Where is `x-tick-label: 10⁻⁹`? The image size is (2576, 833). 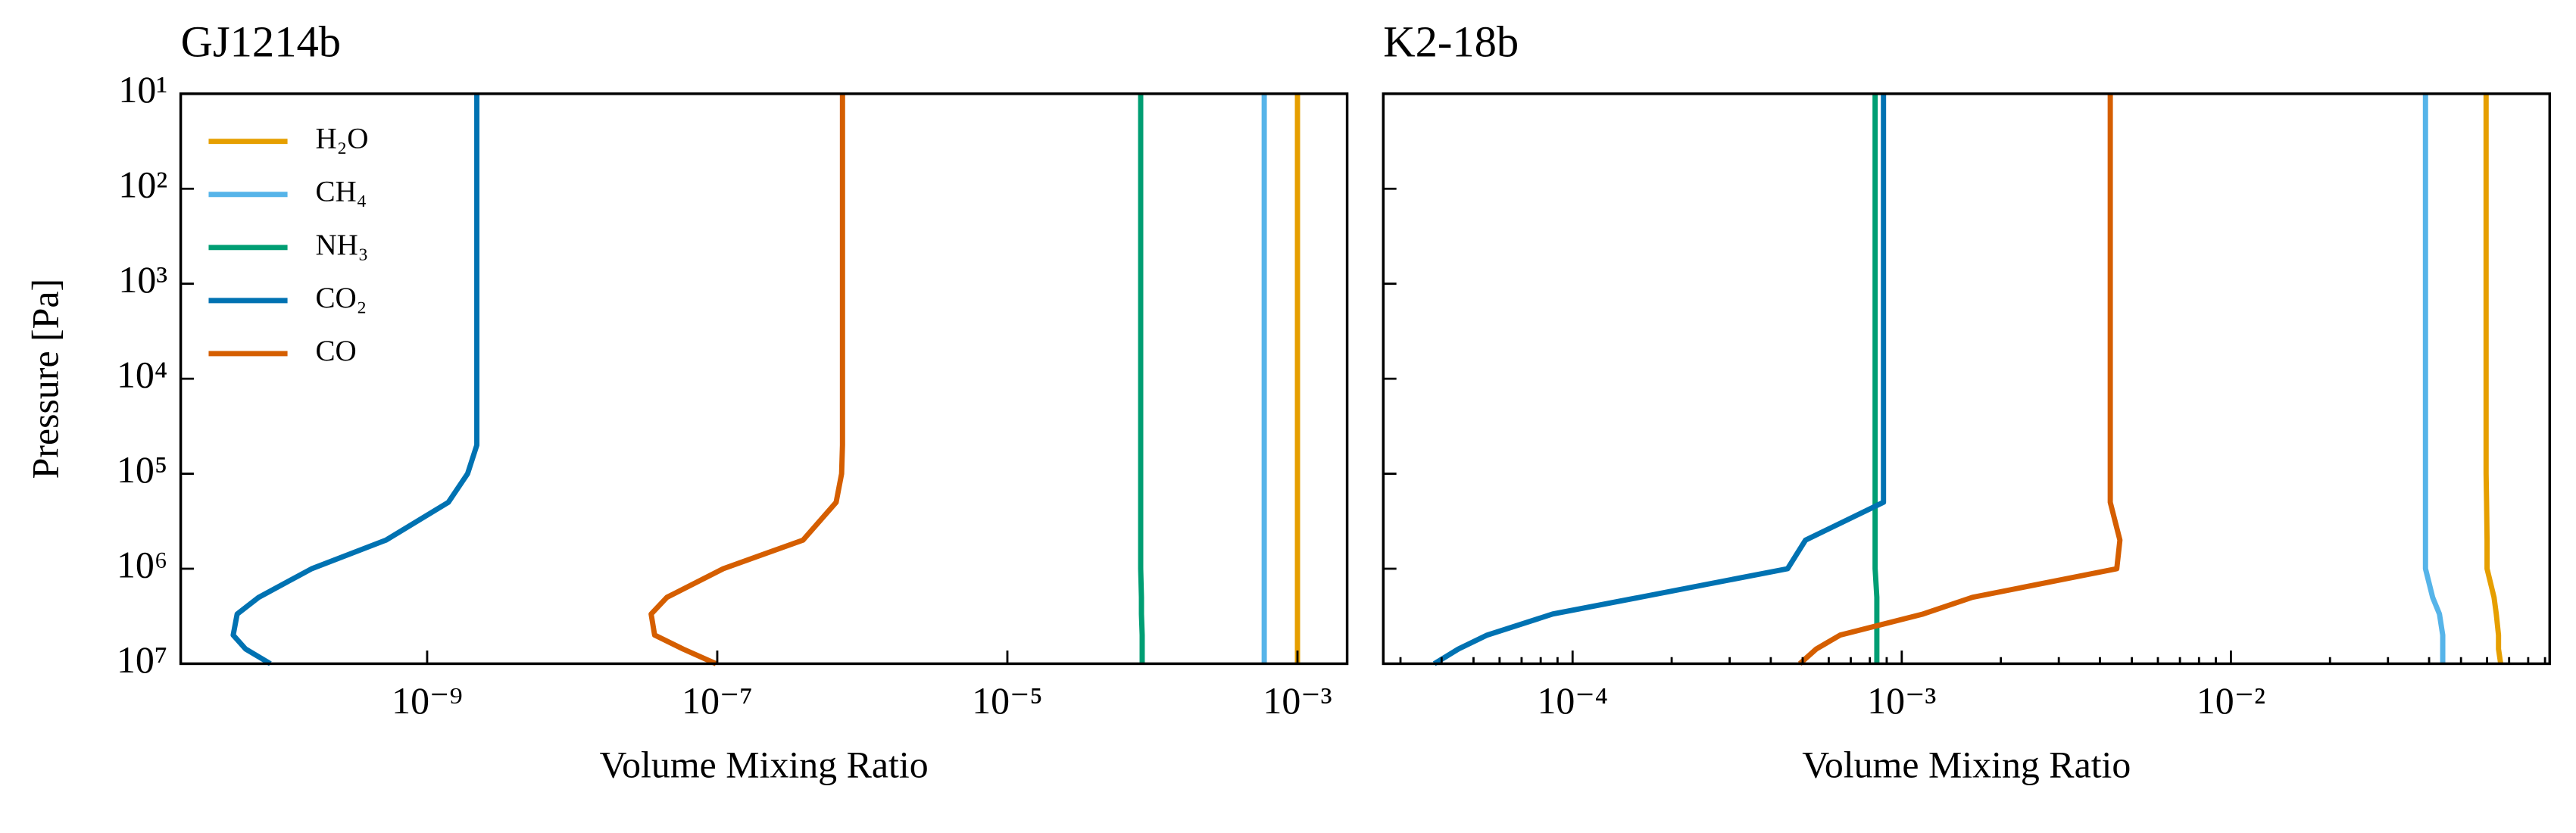
x-tick-label: 10⁻⁹ is located at coordinates (428, 701).